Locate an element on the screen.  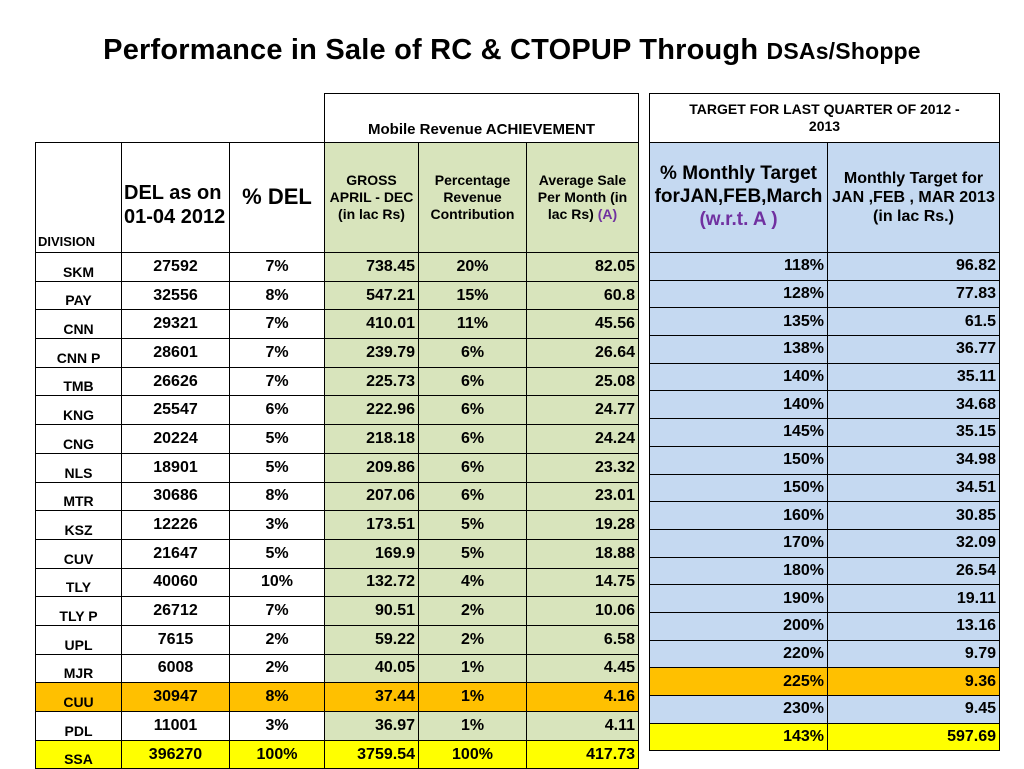
table-row: CNN P 28601 7% 239.79 6% 26.64 is located at coordinates (337, 353).